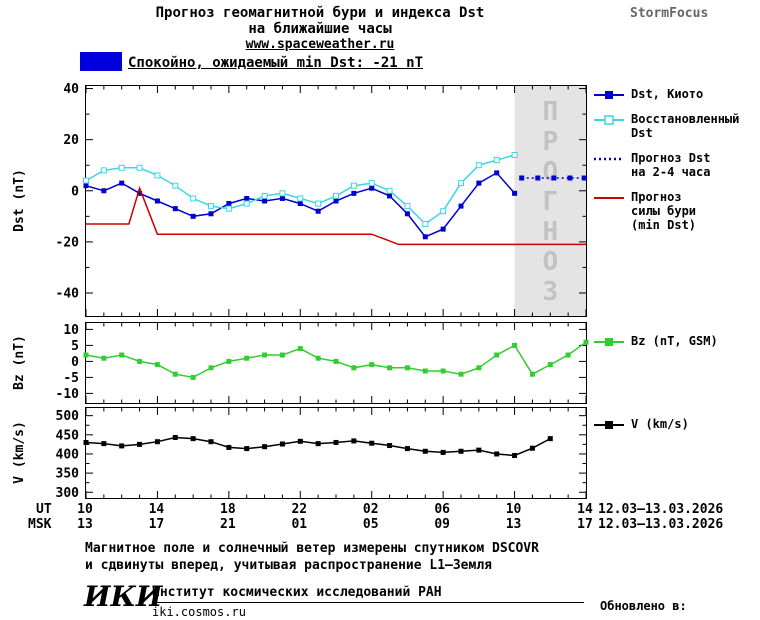  I want to click on svg-text: 500, so click(68, 416).